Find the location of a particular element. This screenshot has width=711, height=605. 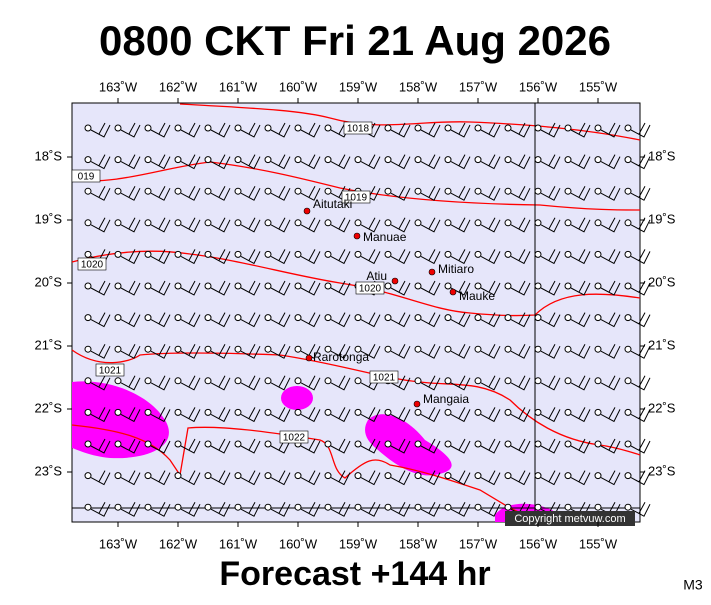

lon-label: 156˚W is located at coordinates (538, 86).